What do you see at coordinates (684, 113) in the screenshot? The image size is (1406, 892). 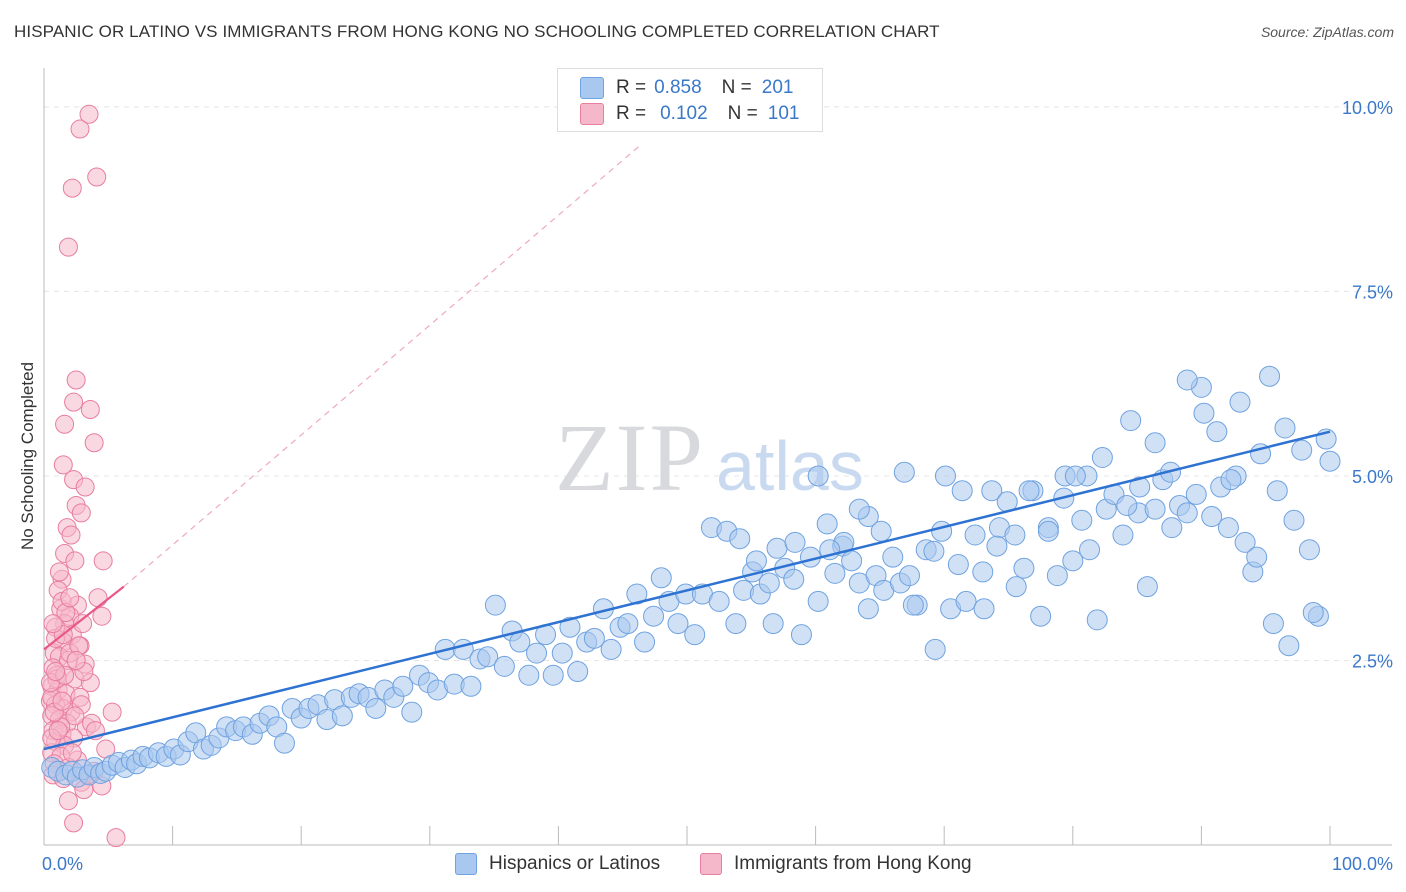 I see `legend-r-value: 0.102` at bounding box center [684, 113].